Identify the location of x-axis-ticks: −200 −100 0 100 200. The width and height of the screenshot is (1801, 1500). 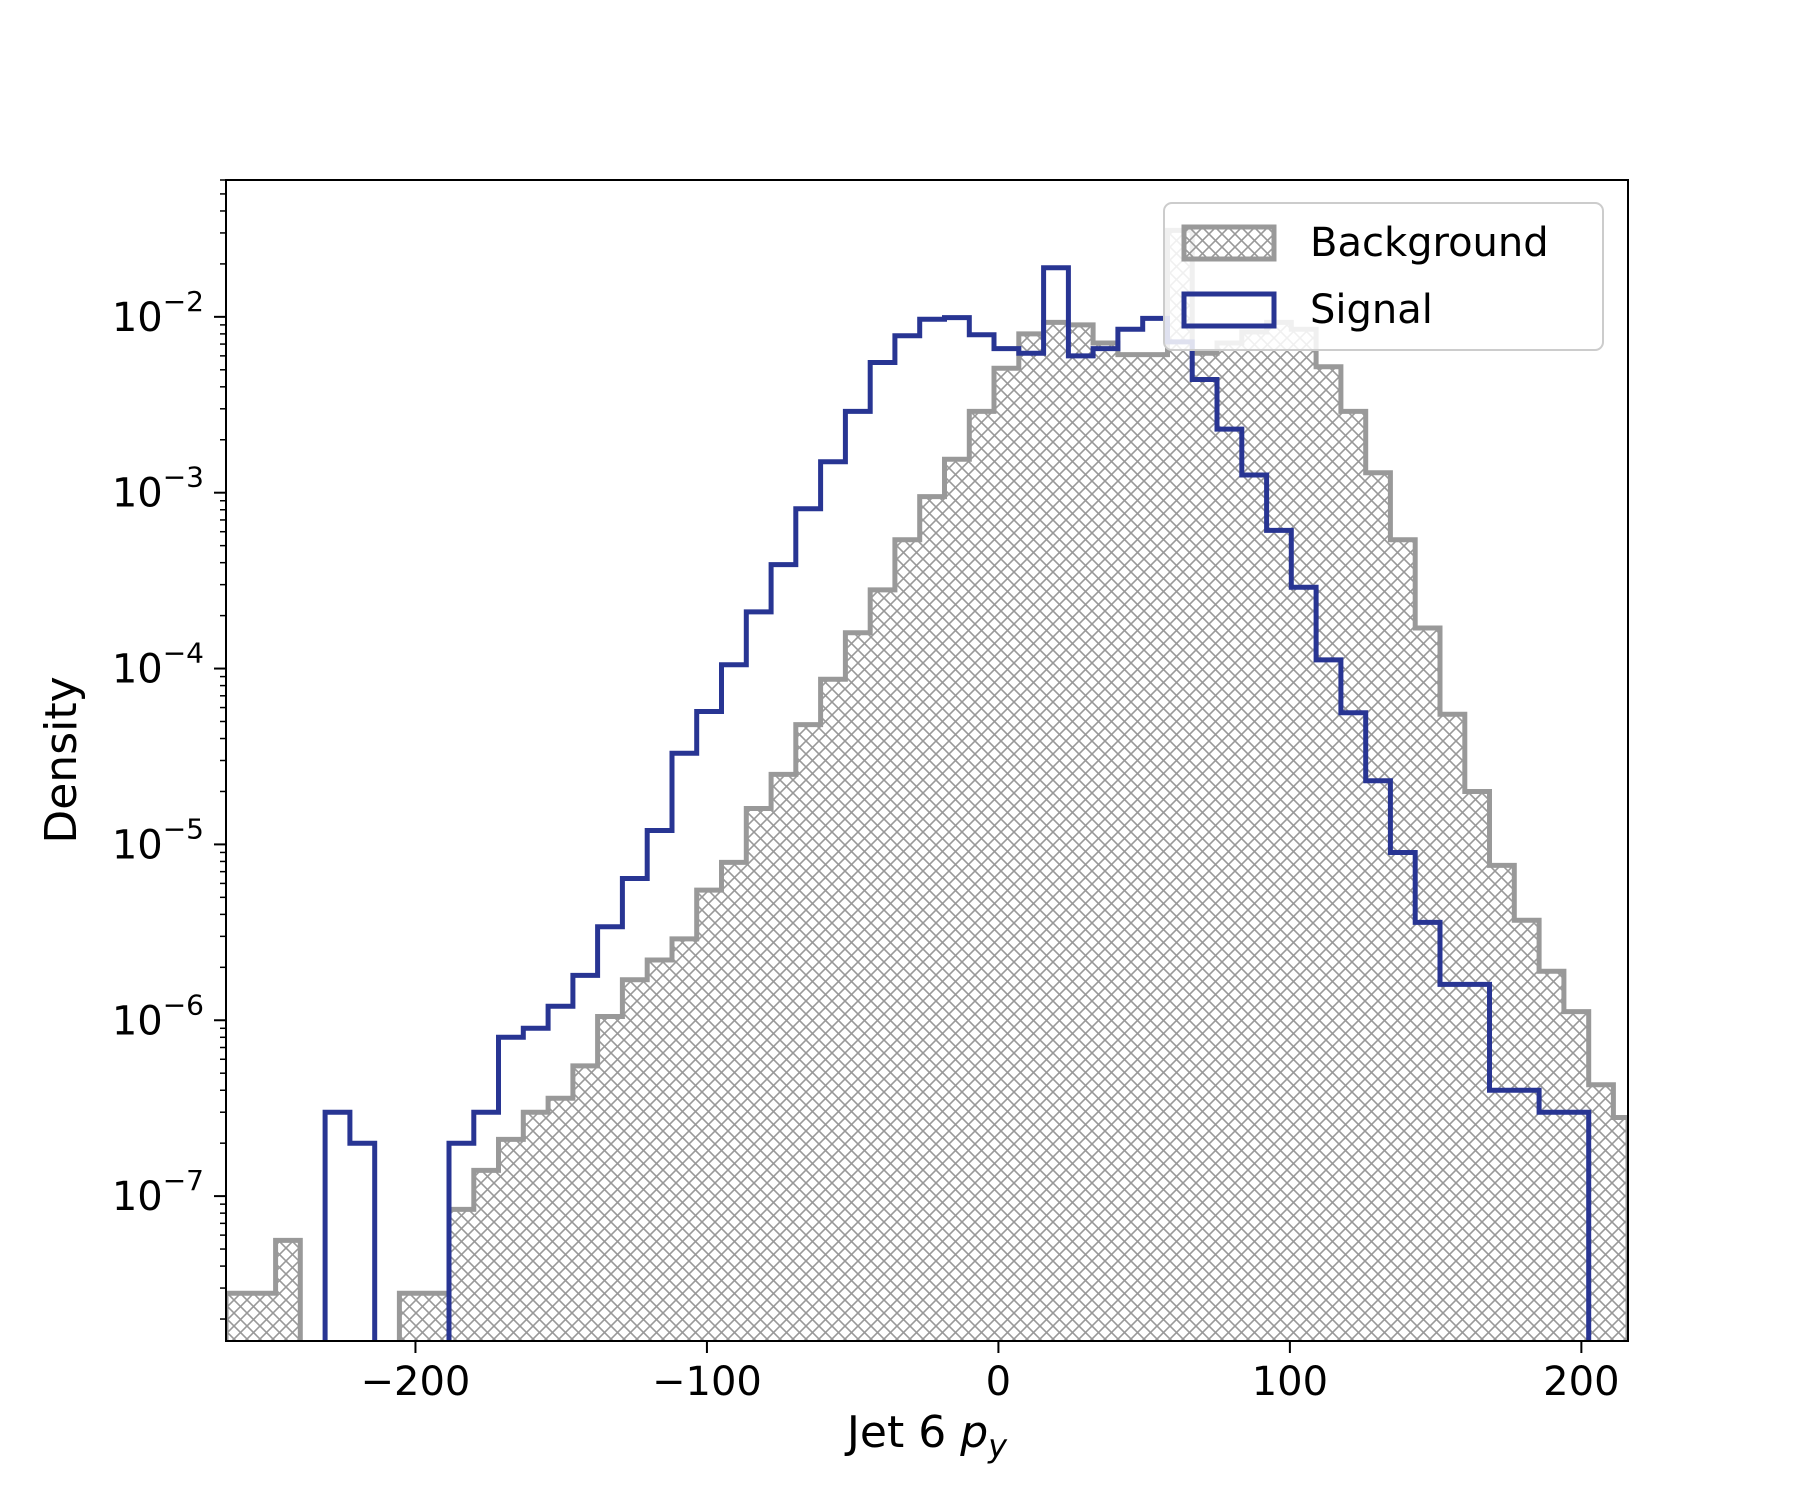
(990, 1373).